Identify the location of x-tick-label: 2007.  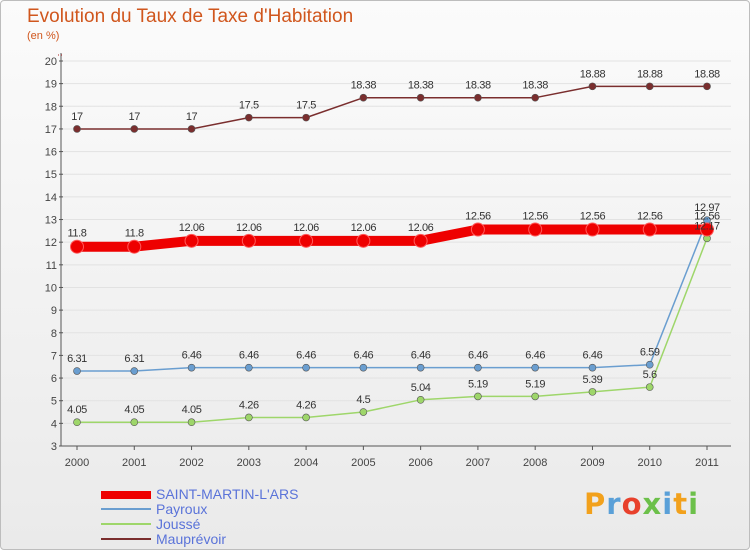
(478, 463).